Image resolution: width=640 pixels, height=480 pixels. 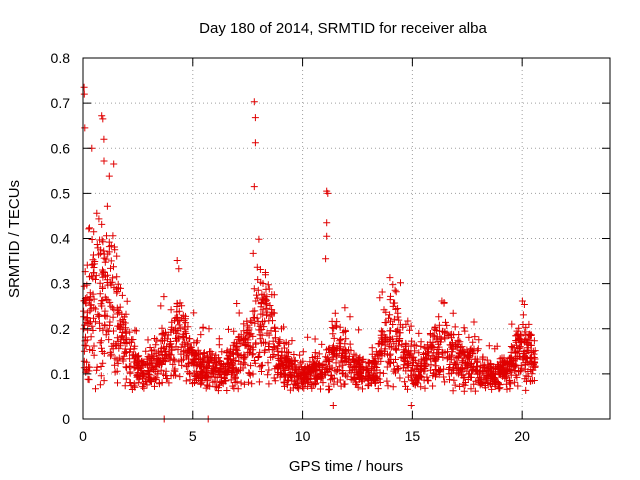 I want to click on y-tick-label: 0.2, so click(x=61, y=329).